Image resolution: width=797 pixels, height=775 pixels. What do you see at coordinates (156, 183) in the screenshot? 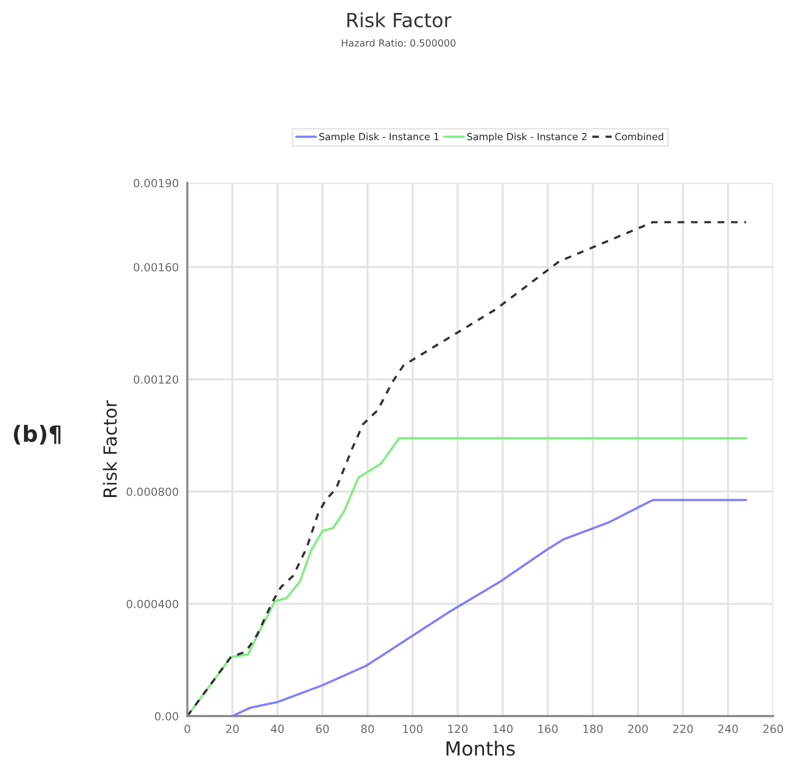
I see `y-tick-label: 0.00190` at bounding box center [156, 183].